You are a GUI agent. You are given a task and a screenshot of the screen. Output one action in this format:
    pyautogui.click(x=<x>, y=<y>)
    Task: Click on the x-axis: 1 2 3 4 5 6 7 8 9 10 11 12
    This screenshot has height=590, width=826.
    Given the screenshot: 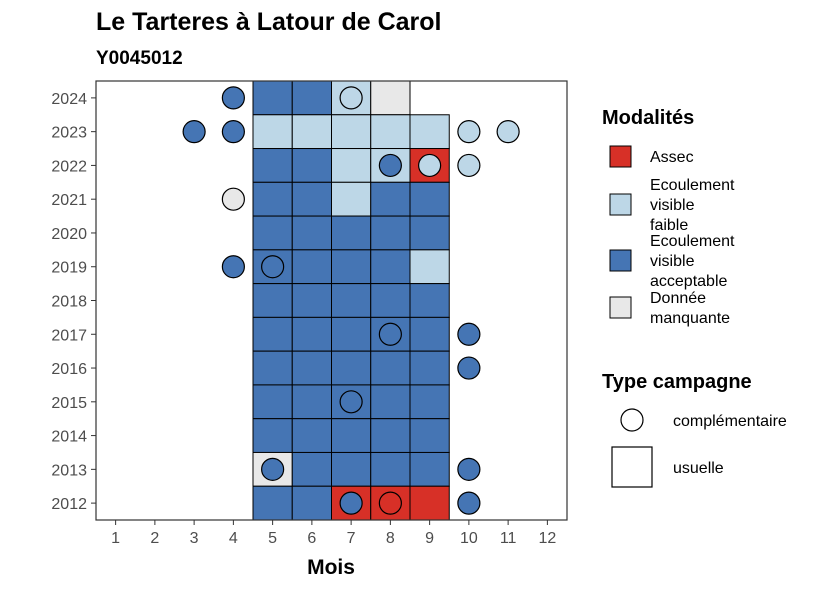 What is the action you would take?
    pyautogui.click(x=333, y=533)
    